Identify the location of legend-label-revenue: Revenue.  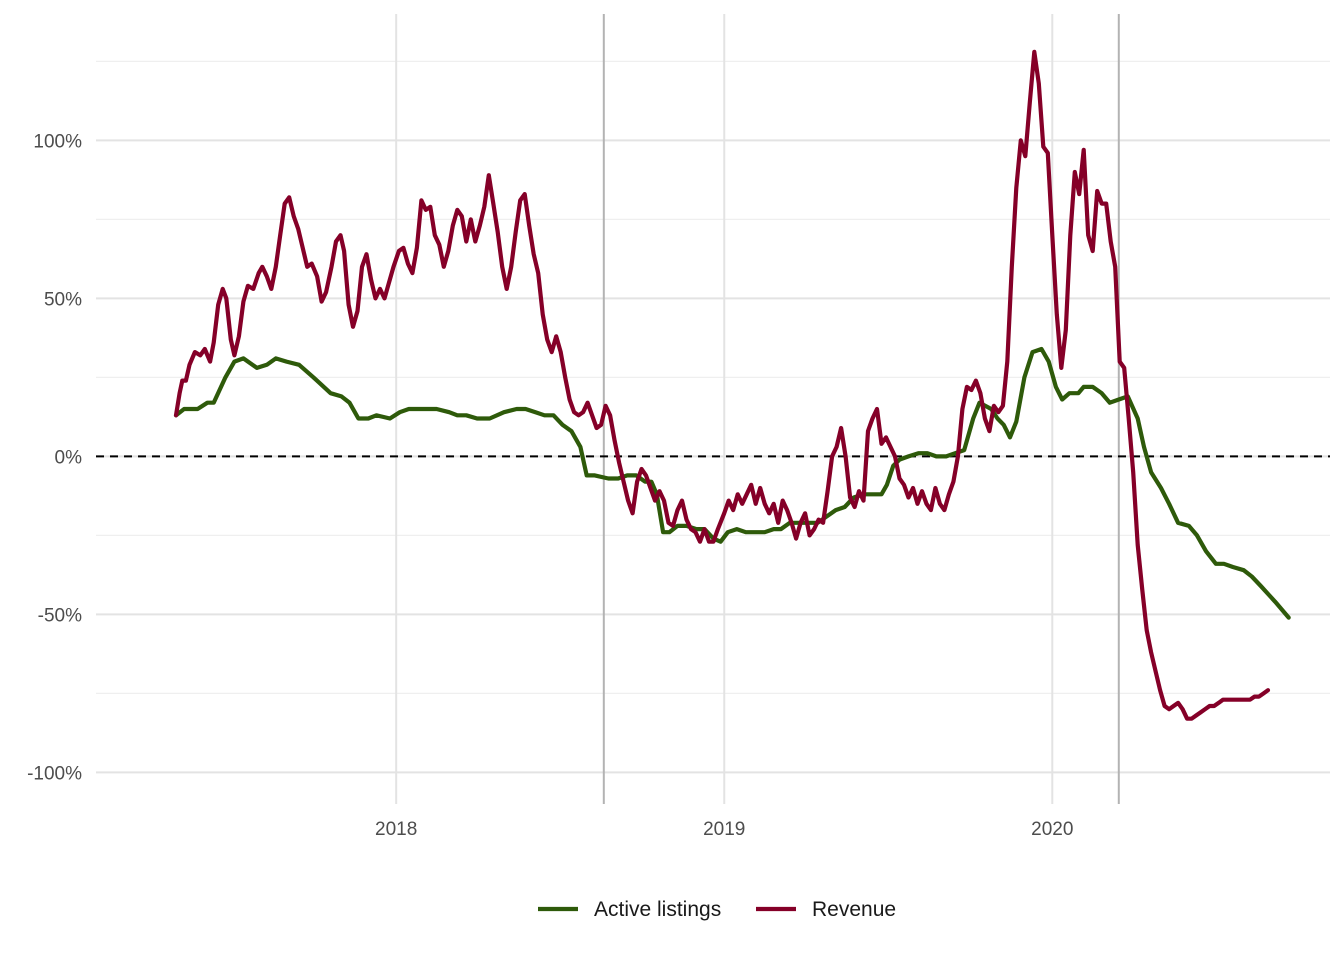
(854, 909).